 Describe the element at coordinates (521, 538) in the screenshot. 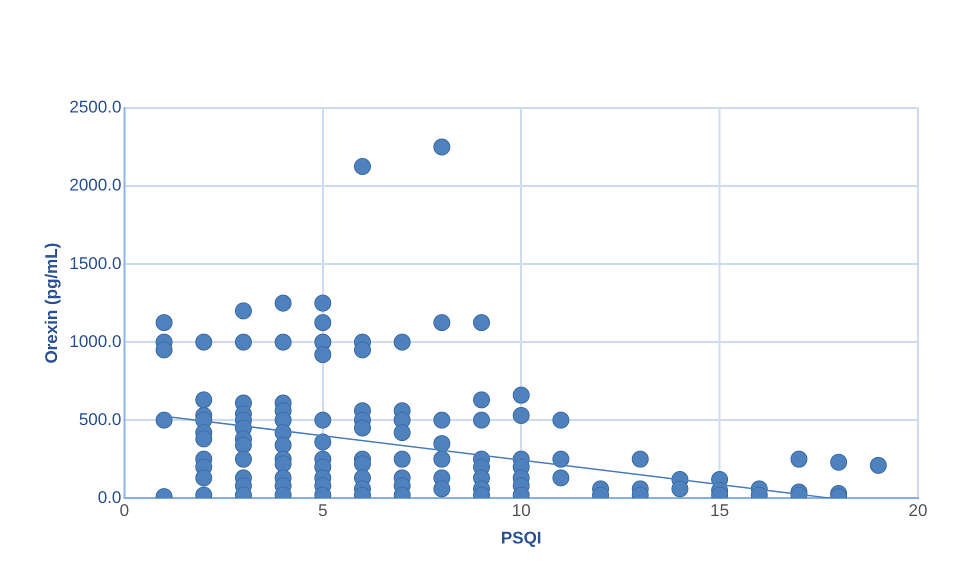

I see `x-axis-title: PSQI` at that location.